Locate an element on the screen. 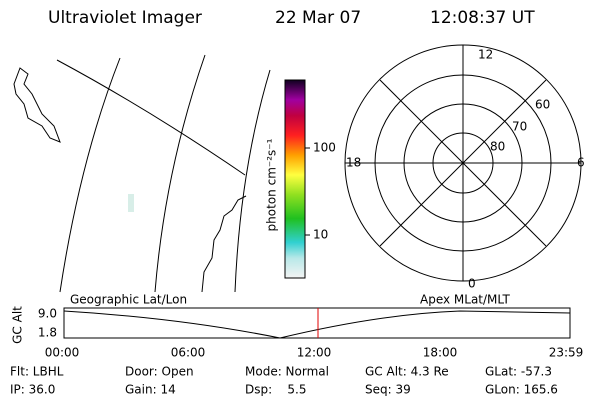  x-tick-label: 06:00 is located at coordinates (188, 353).